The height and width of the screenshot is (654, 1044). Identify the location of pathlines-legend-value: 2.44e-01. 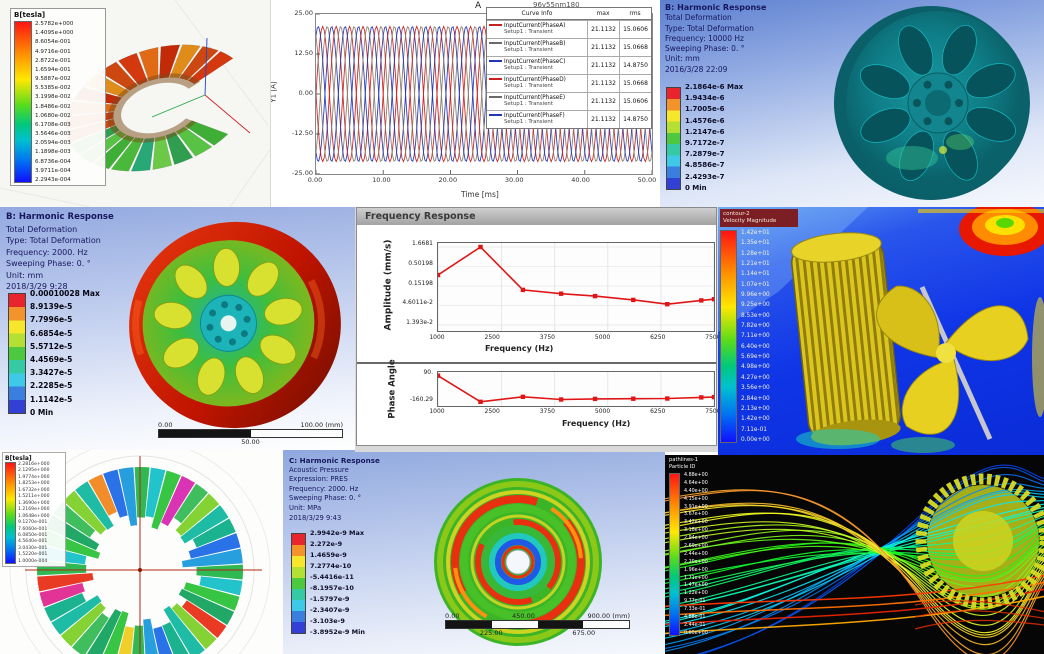
(695, 625).